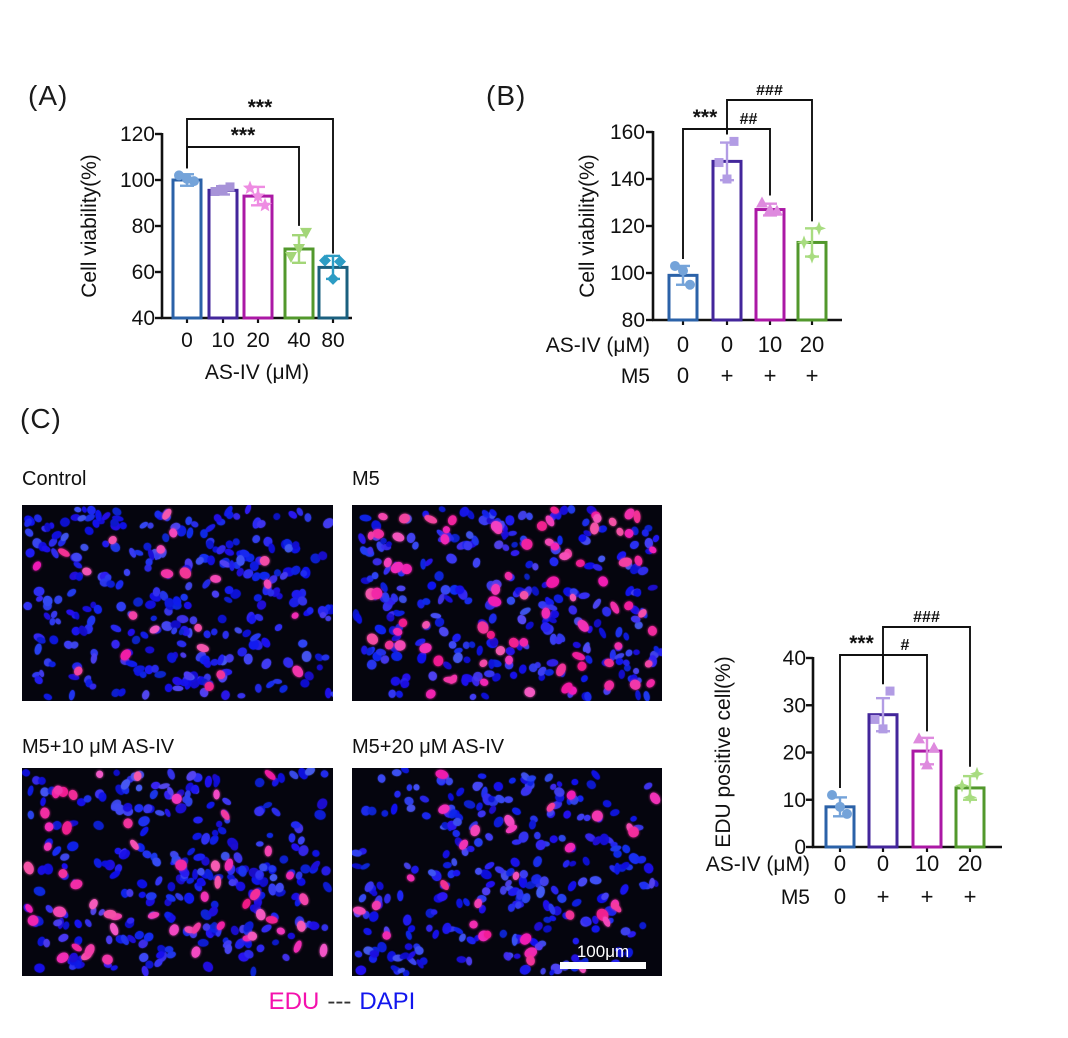 This screenshot has width=1068, height=1038. I want to click on scale-bar-label: 100μm, so click(603, 951).